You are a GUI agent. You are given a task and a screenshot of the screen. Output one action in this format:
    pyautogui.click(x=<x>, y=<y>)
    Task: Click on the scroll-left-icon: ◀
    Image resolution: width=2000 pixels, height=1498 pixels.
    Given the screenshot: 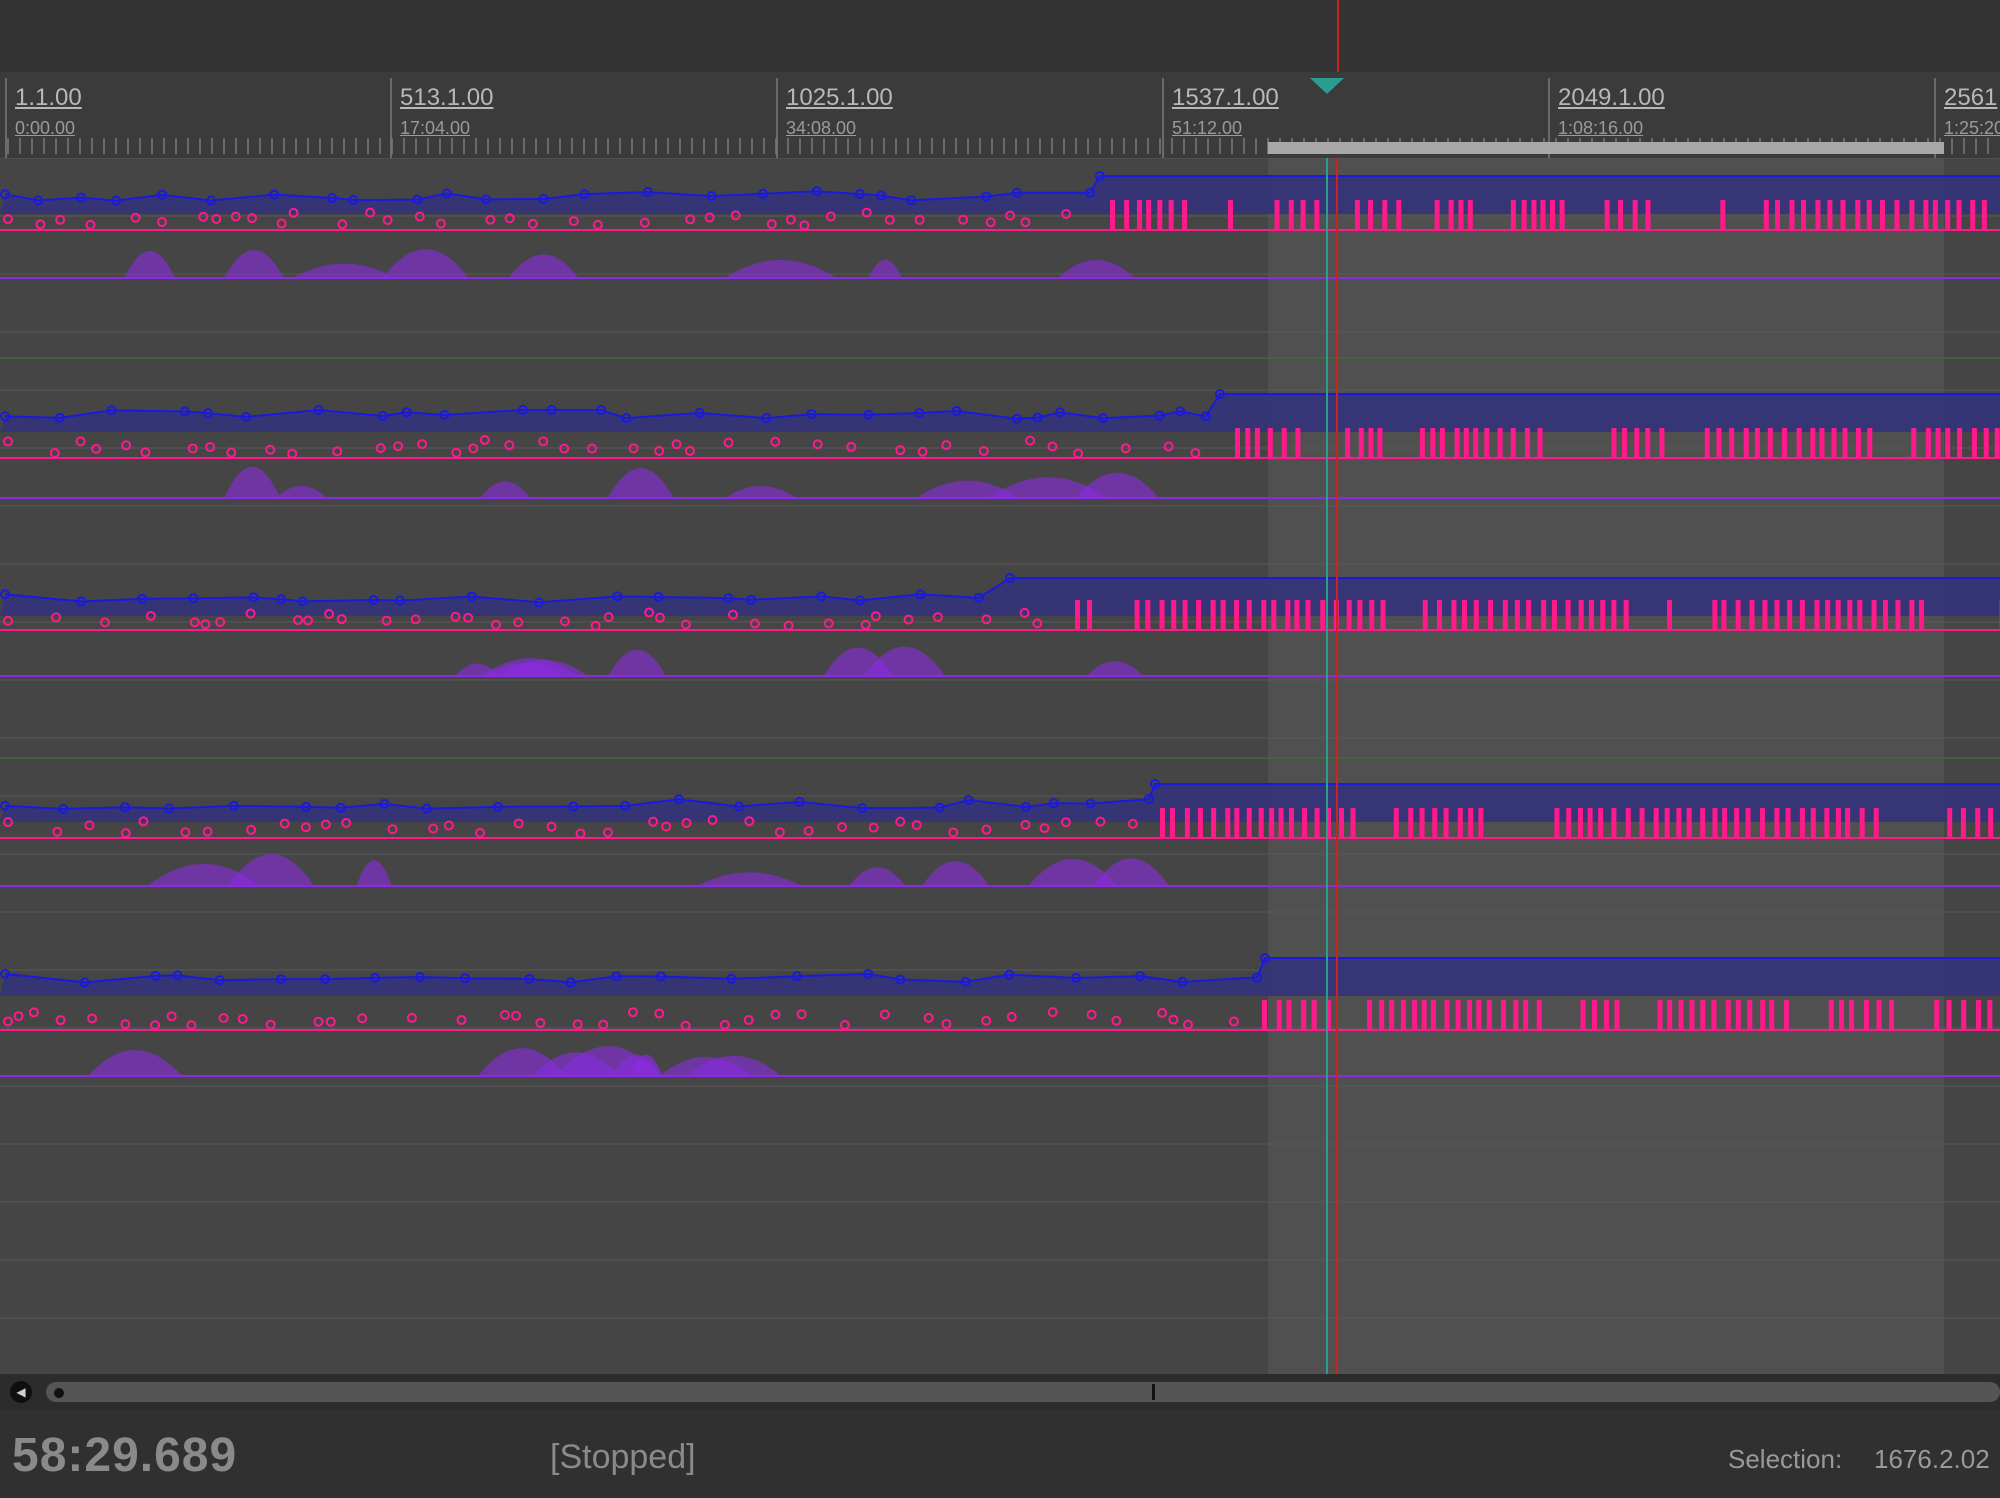 What is the action you would take?
    pyautogui.click(x=21, y=1392)
    